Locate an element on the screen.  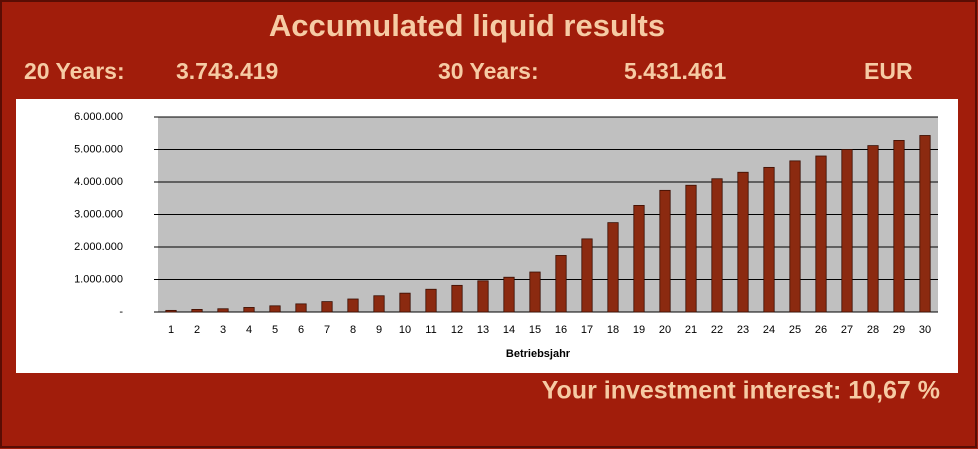
x-tick-label: 10 is located at coordinates (405, 330).